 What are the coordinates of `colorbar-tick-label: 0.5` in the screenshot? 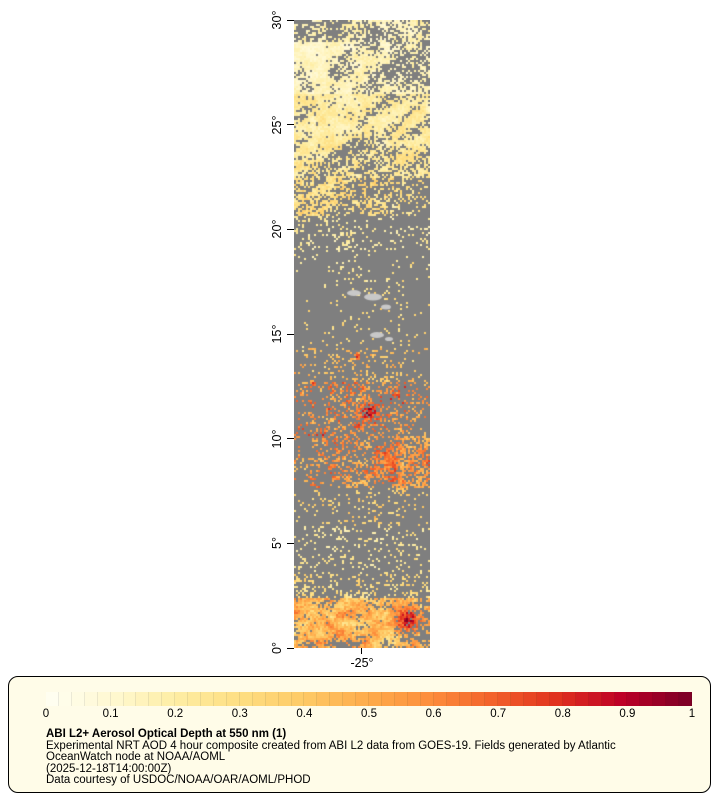 It's located at (369, 714).